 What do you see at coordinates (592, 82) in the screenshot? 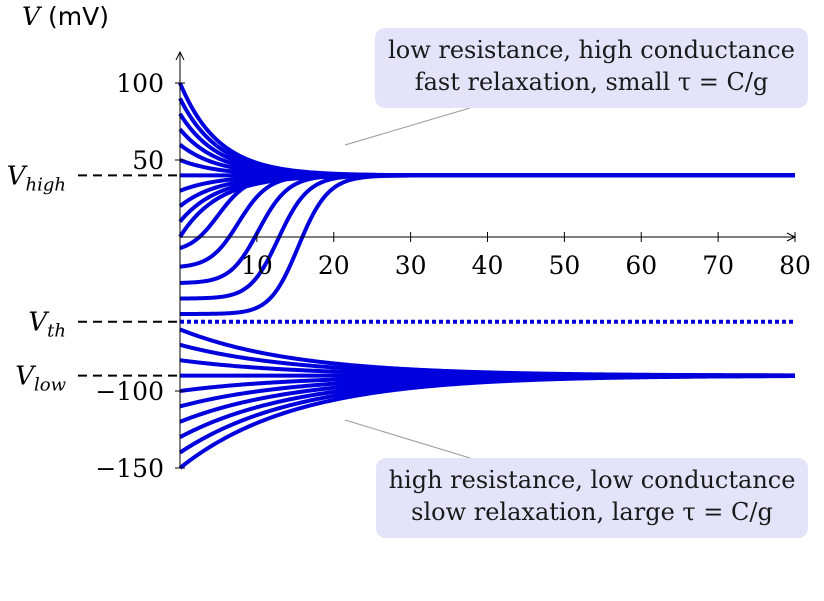
I see `annotation-0-line-1: fast relaxation, small τ = C/g` at bounding box center [592, 82].